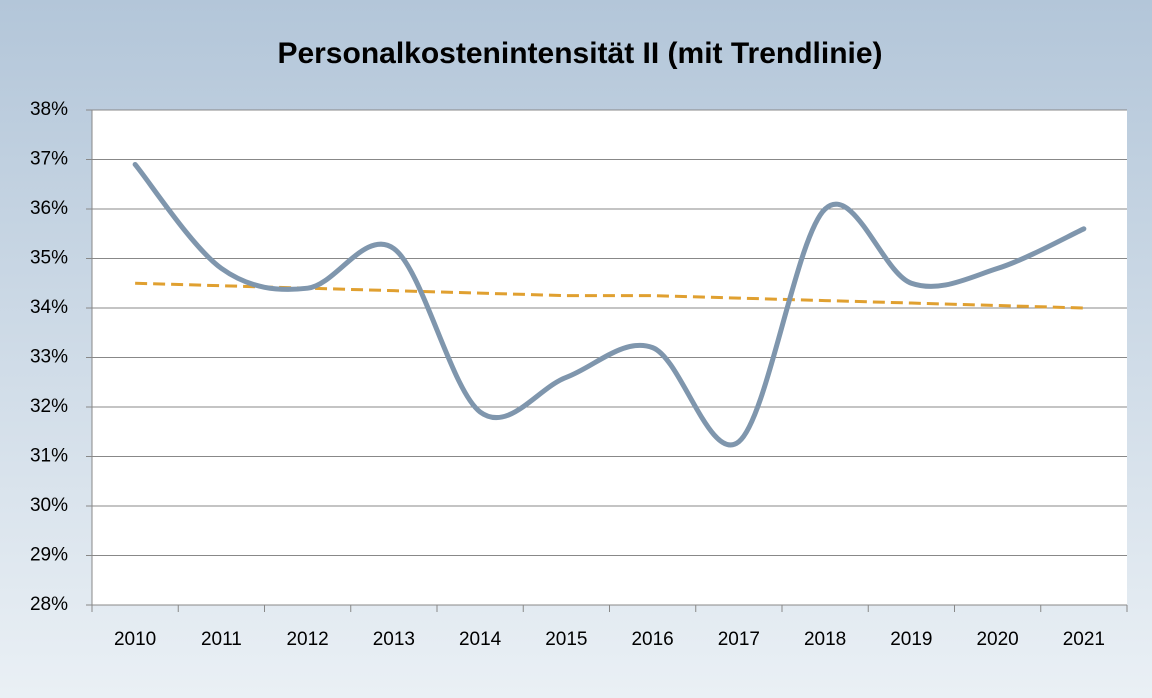 This screenshot has width=1152, height=698. What do you see at coordinates (307, 639) in the screenshot?
I see `x-tick-label: 2012` at bounding box center [307, 639].